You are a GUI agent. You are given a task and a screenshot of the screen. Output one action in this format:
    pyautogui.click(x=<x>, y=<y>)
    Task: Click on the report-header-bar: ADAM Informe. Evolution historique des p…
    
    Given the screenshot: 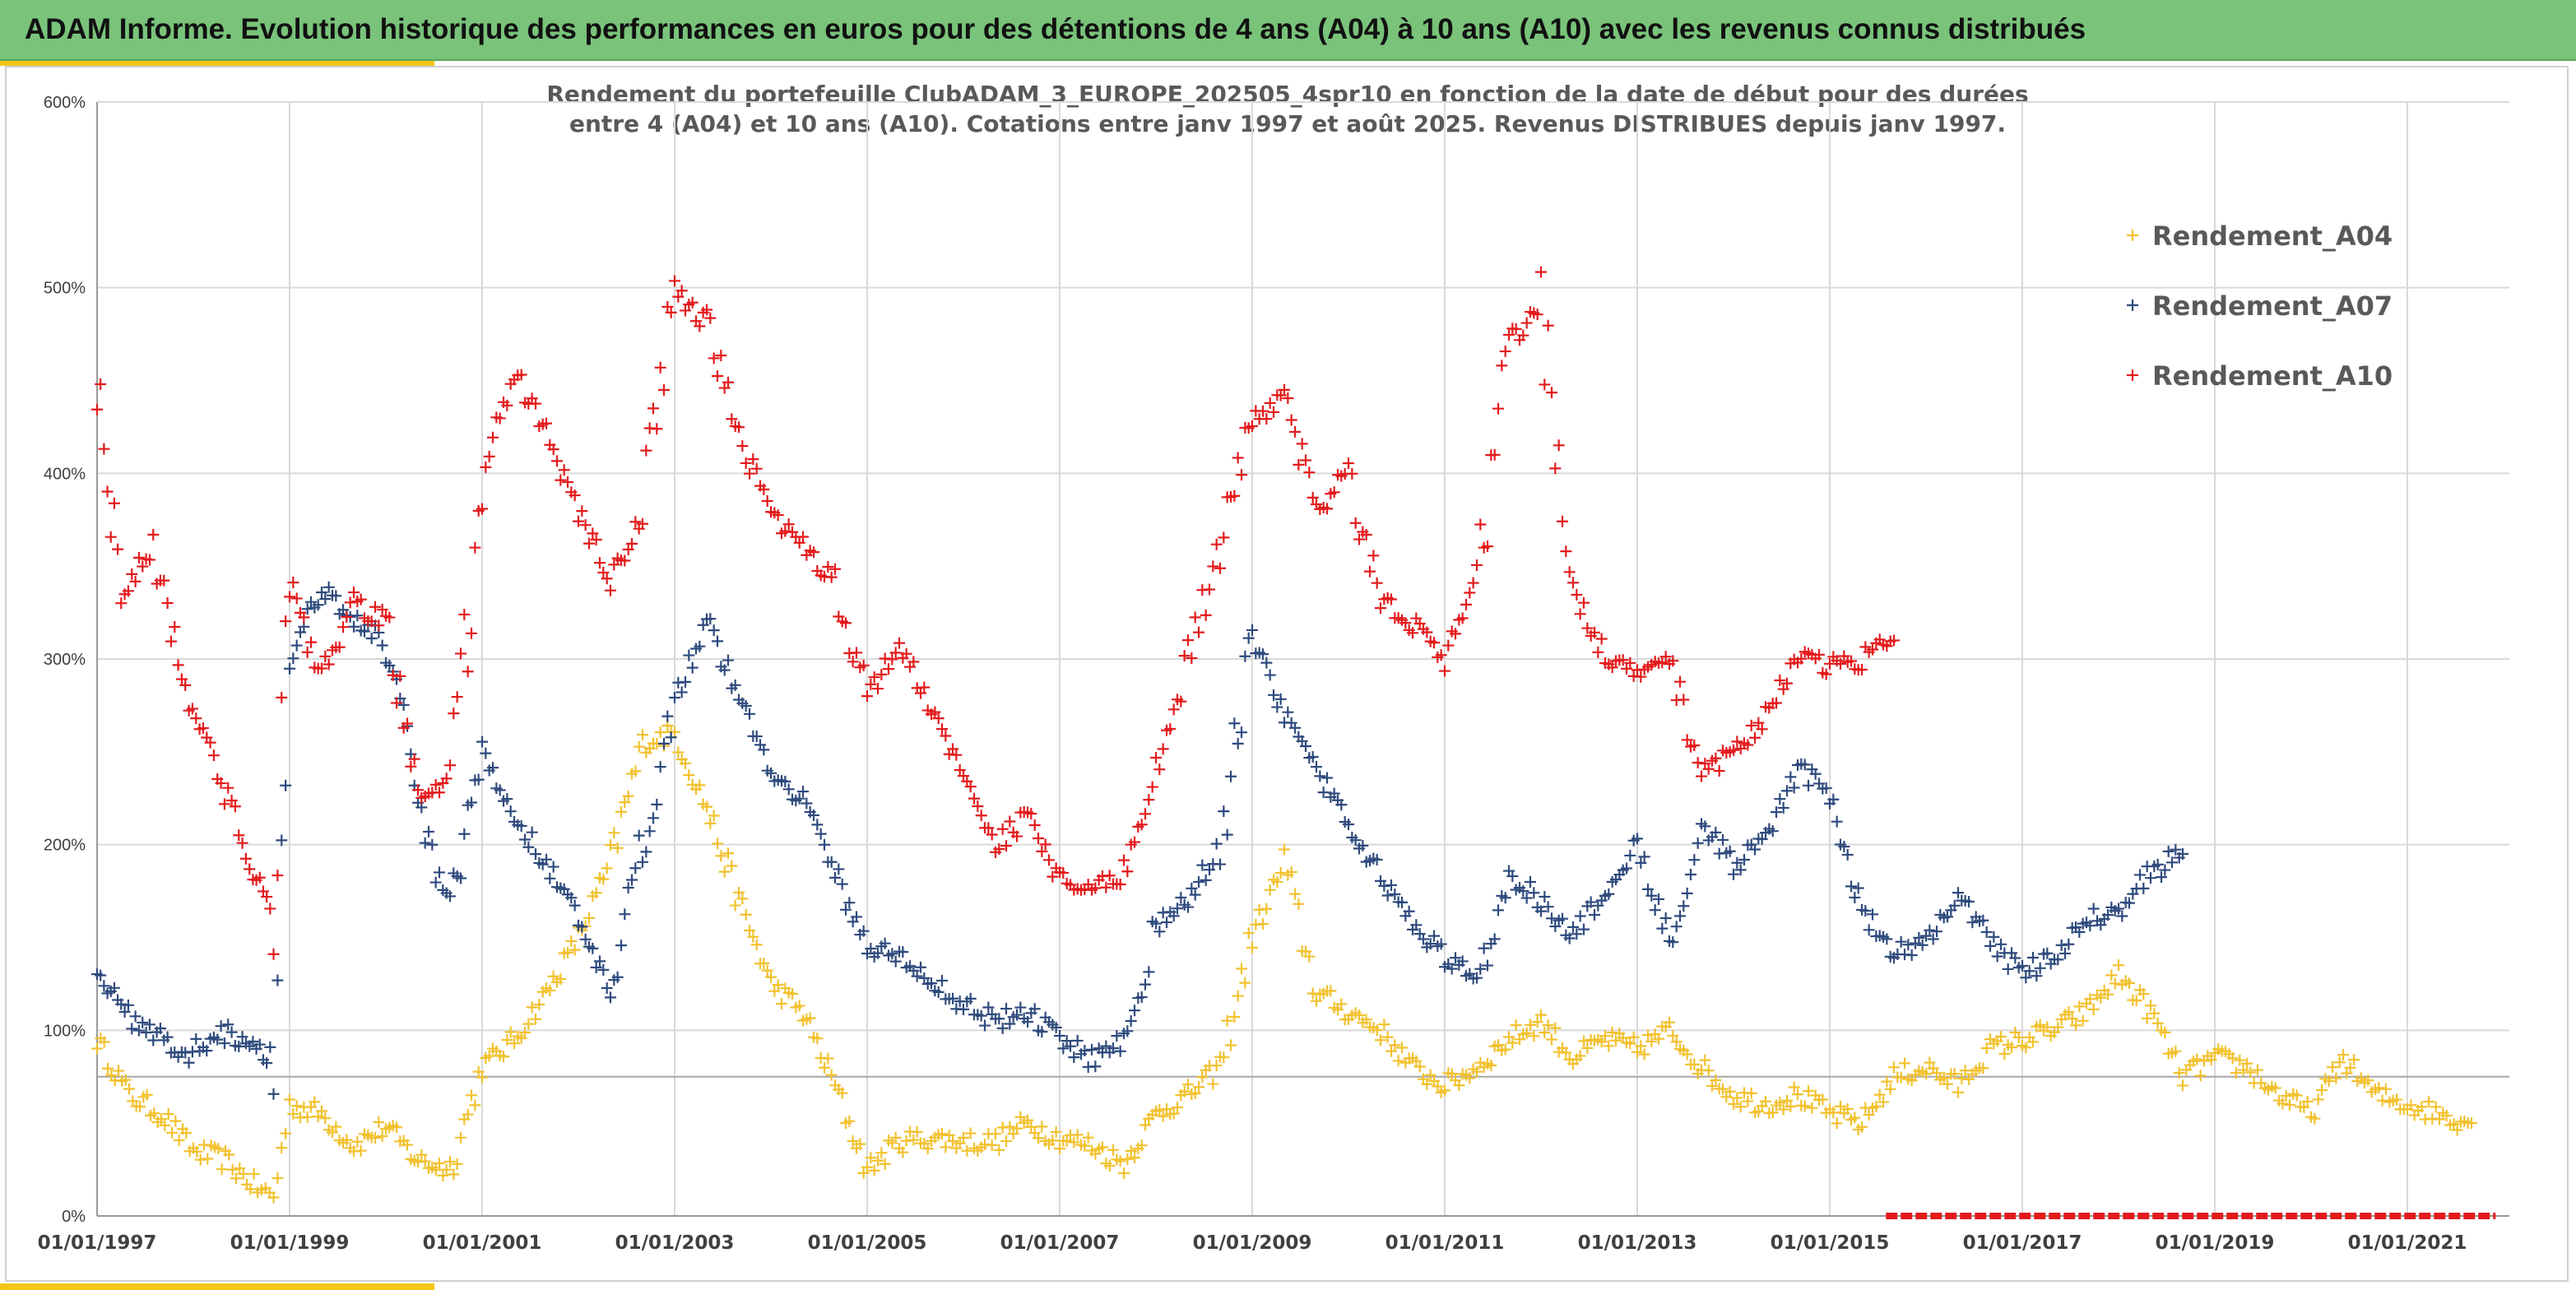 What is the action you would take?
    pyautogui.click(x=1288, y=30)
    